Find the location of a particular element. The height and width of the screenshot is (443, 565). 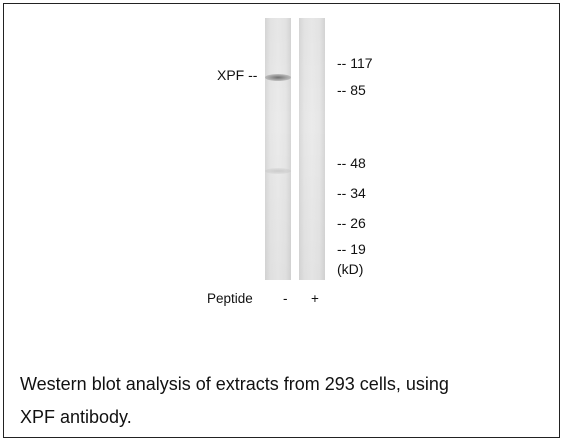

xpf-band-label: XPF -- is located at coordinates (237, 75).